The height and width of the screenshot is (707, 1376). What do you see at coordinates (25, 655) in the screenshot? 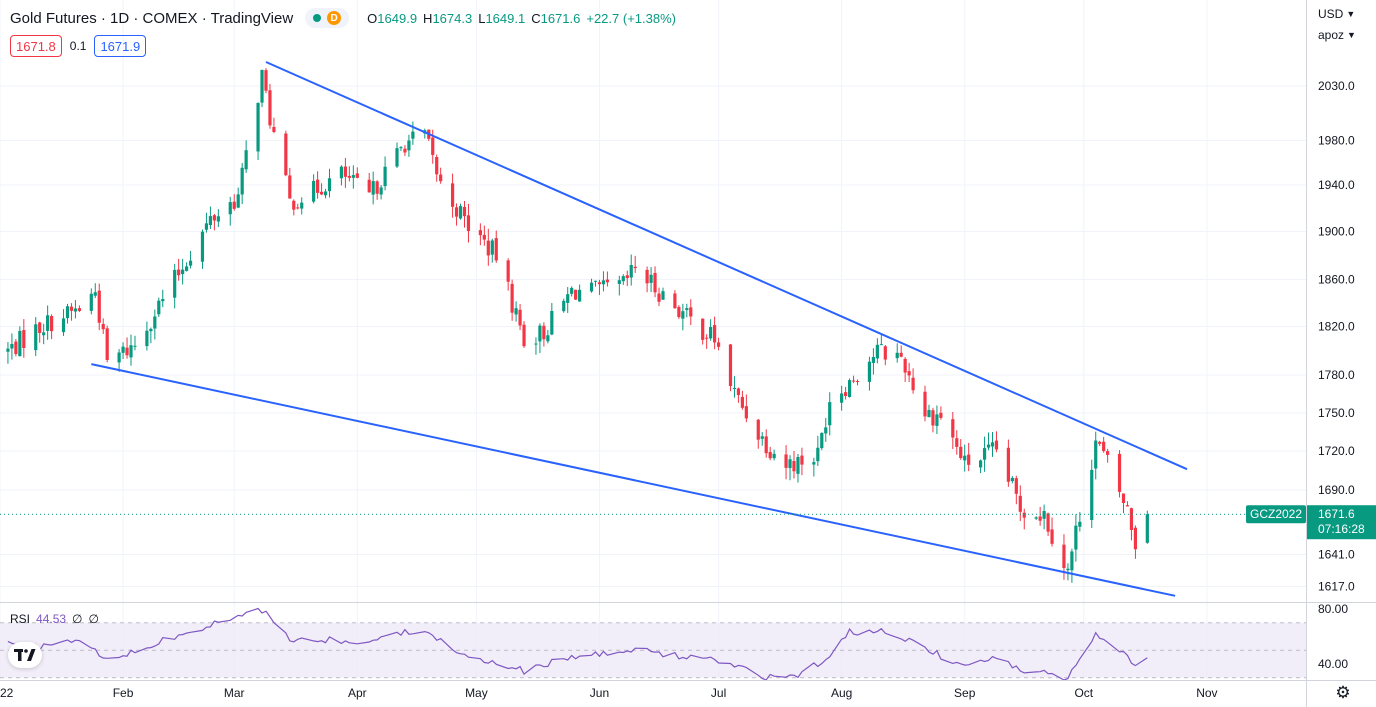
I see `tradingview-logo-icon` at bounding box center [25, 655].